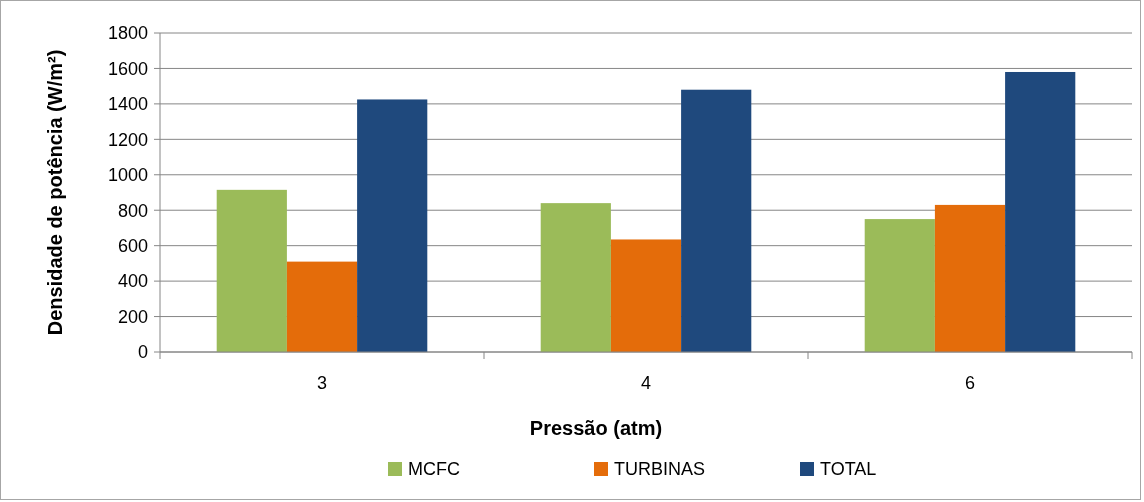  I want to click on y-tick-label: 600, so click(132, 245).